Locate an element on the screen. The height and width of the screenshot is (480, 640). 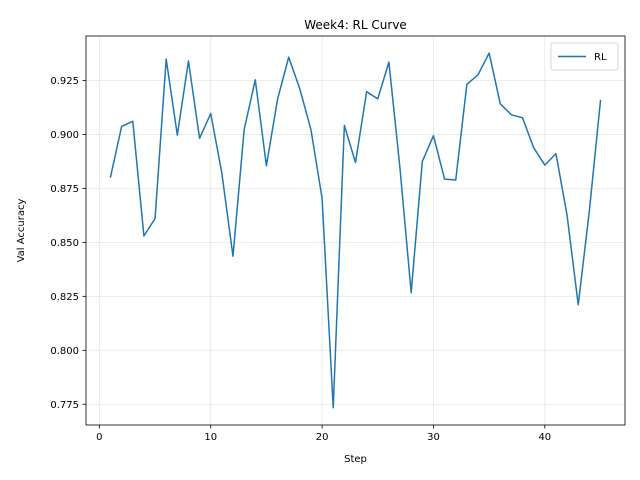
y-axis: 0.775 0.800 0.825 0.850 0.875 0.900 0.925 is located at coordinates (68, 243).